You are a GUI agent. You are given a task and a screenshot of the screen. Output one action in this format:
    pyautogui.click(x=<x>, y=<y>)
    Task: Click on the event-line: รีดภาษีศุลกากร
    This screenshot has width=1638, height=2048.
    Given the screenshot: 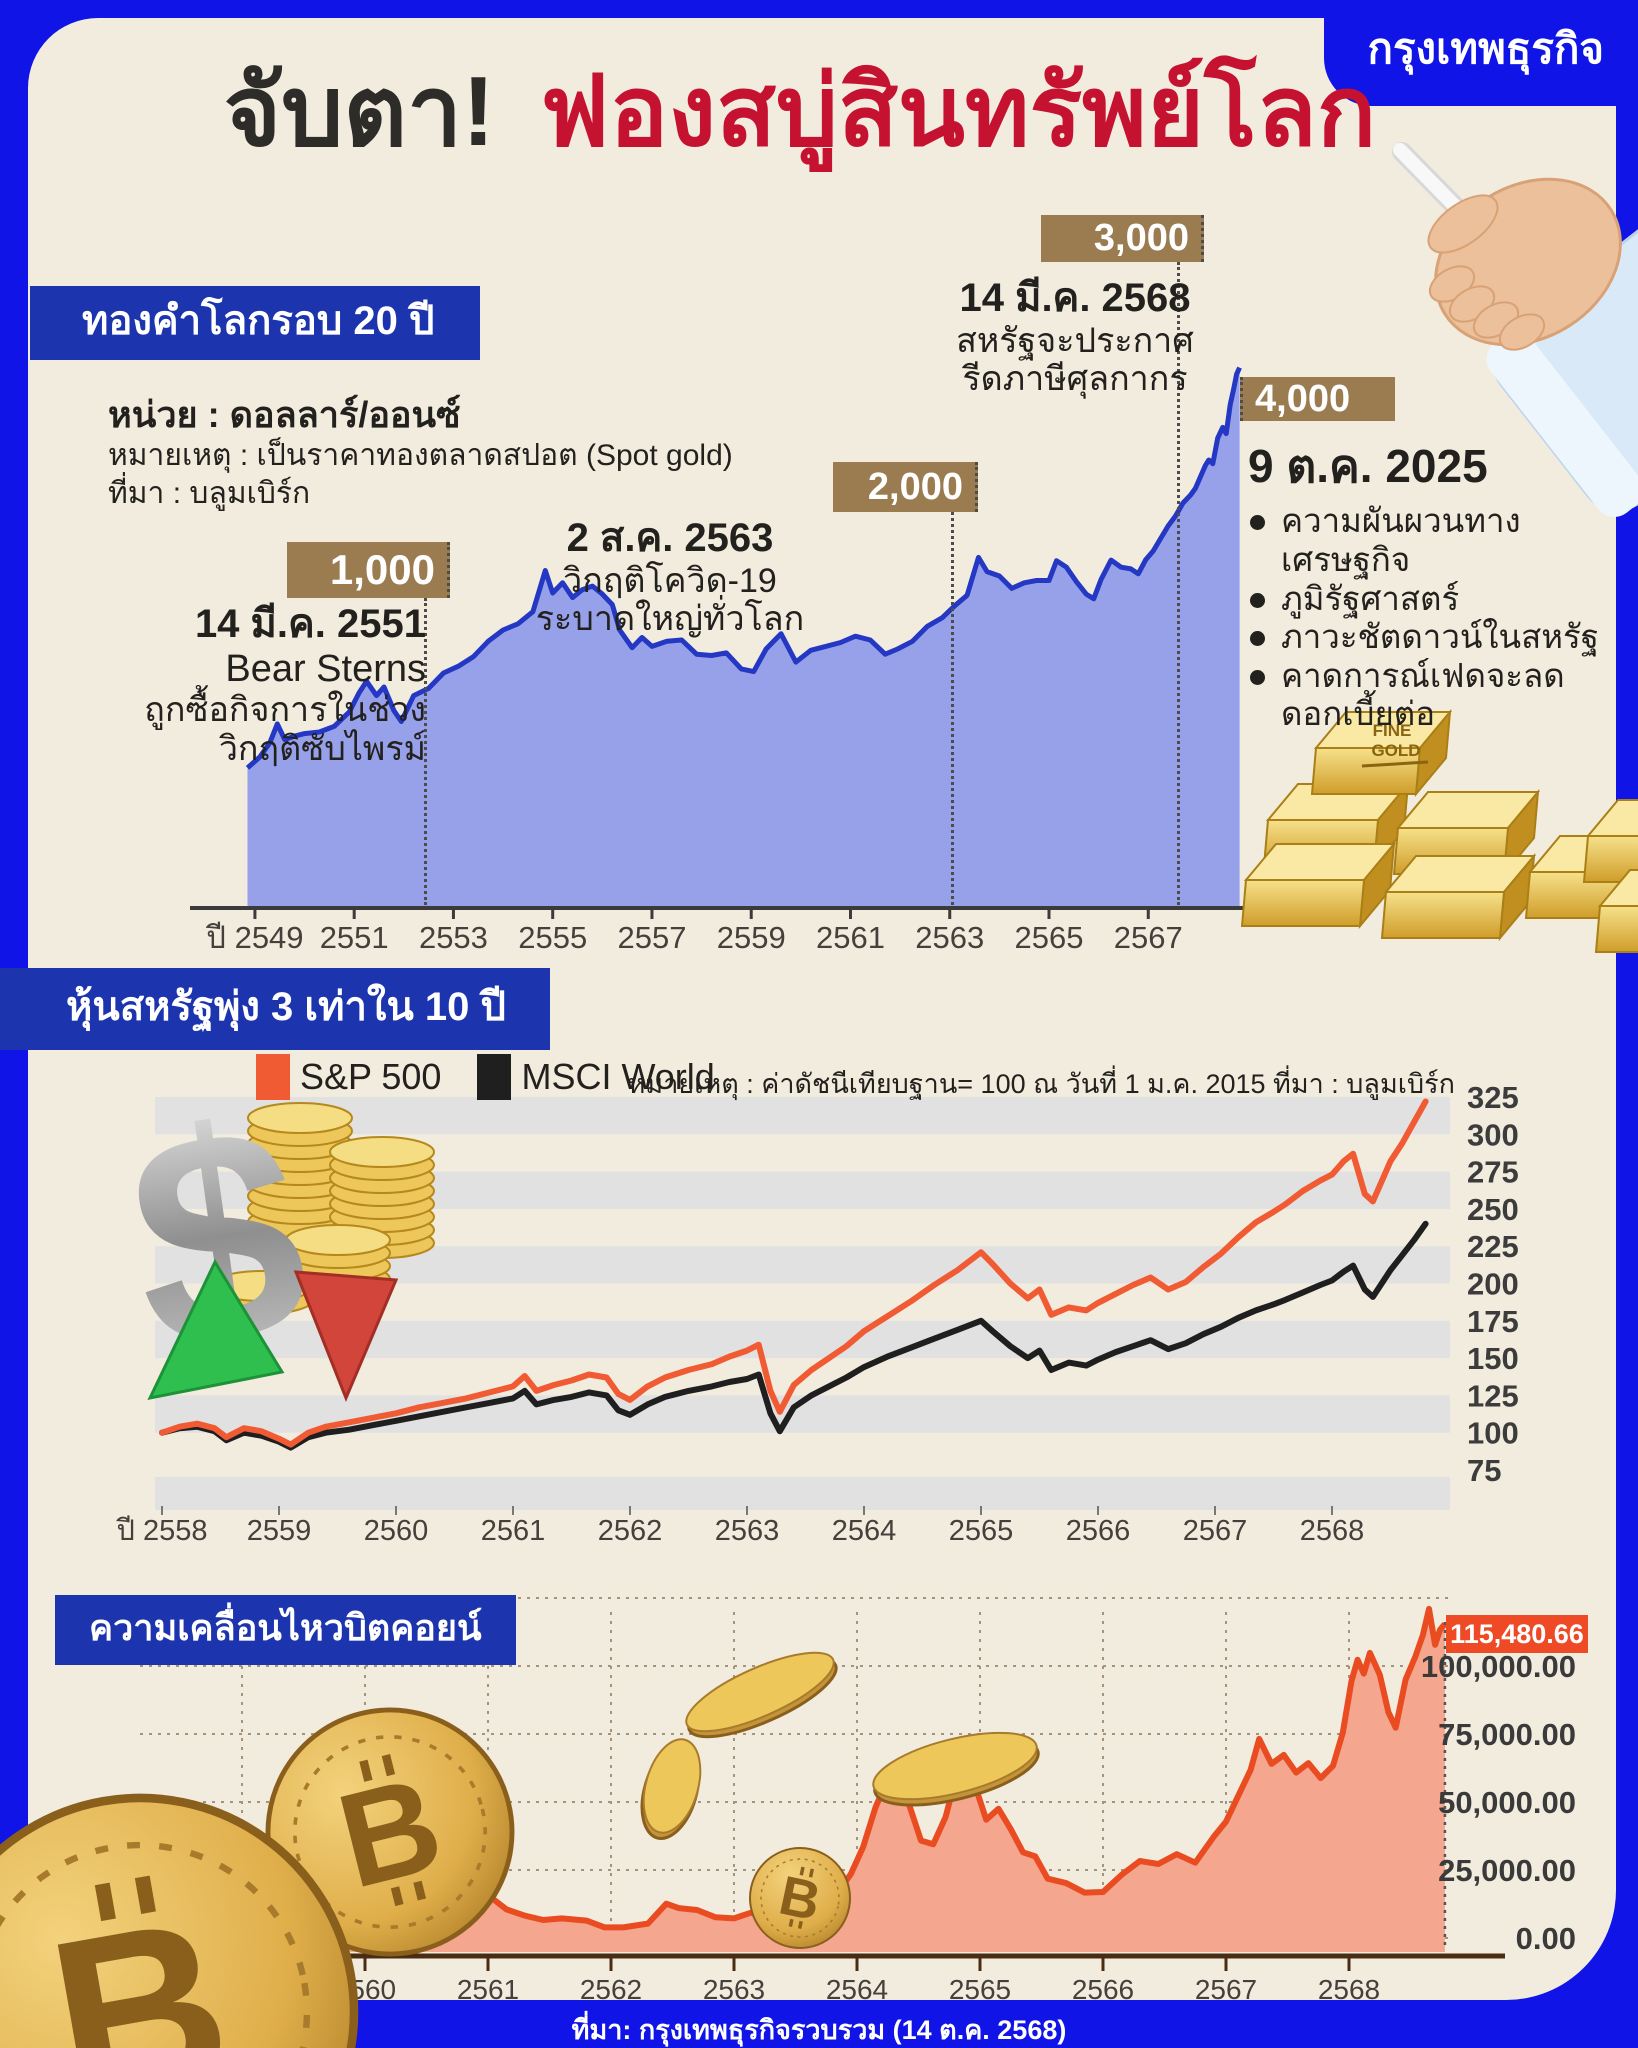 What is the action you would take?
    pyautogui.click(x=1075, y=379)
    